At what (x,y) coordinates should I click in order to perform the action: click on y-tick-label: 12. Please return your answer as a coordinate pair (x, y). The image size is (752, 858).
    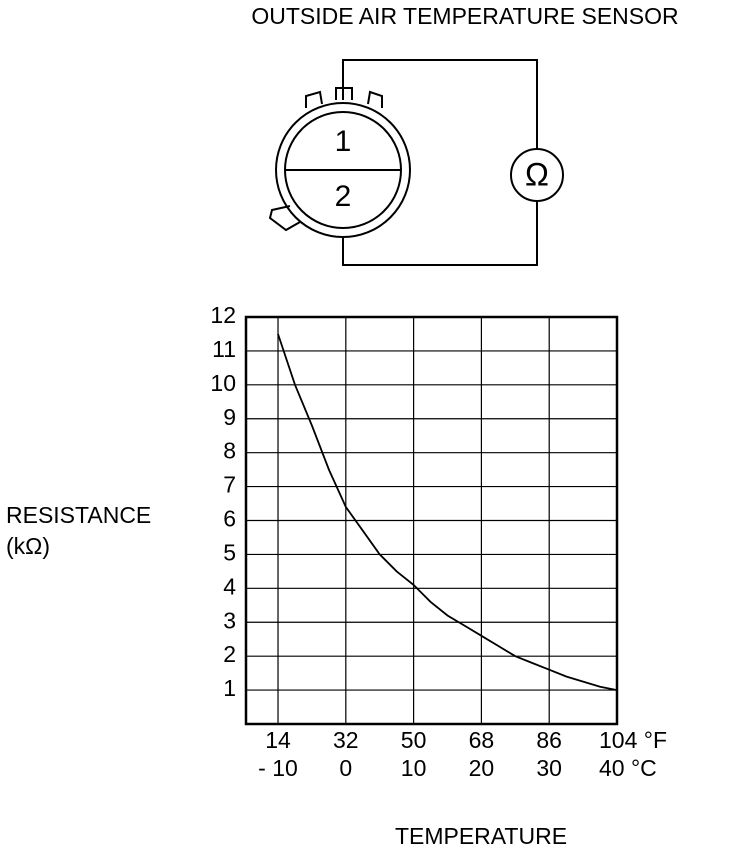
    Looking at the image, I should click on (223, 315).